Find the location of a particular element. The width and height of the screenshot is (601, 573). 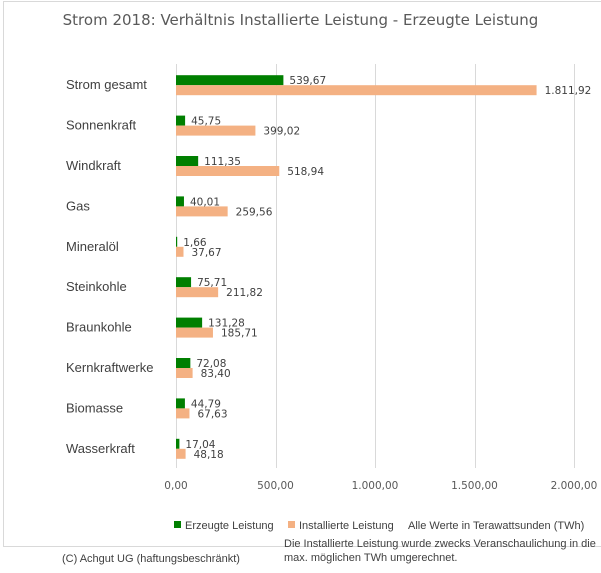

x-tick-label: 500,00 is located at coordinates (275, 486).